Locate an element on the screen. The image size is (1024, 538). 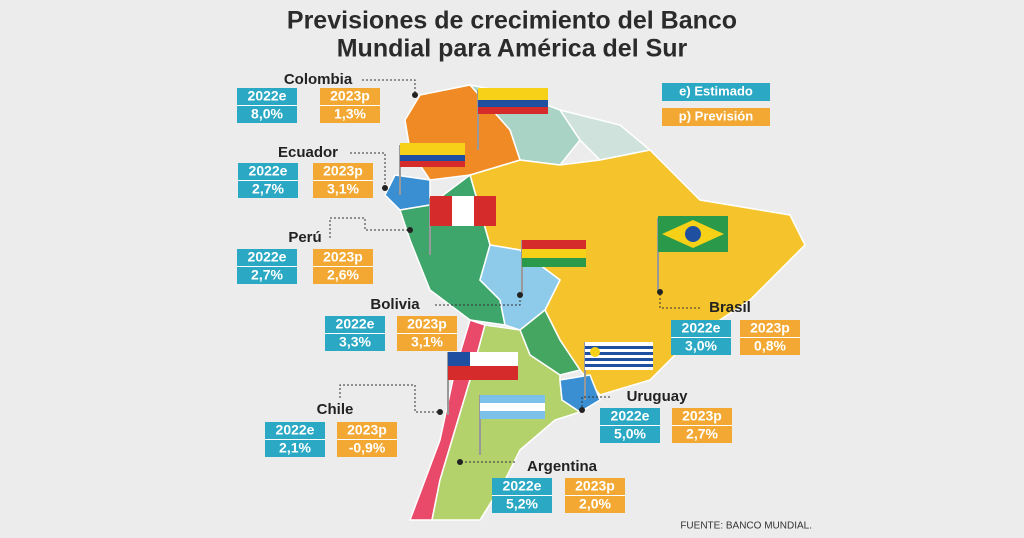
growth-value: 0,8% is located at coordinates (770, 346).